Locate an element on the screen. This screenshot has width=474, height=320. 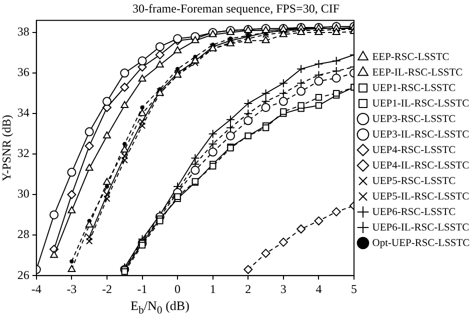
legend-label: UEP3-IL-RSC-LSSTC is located at coordinates (421, 134).